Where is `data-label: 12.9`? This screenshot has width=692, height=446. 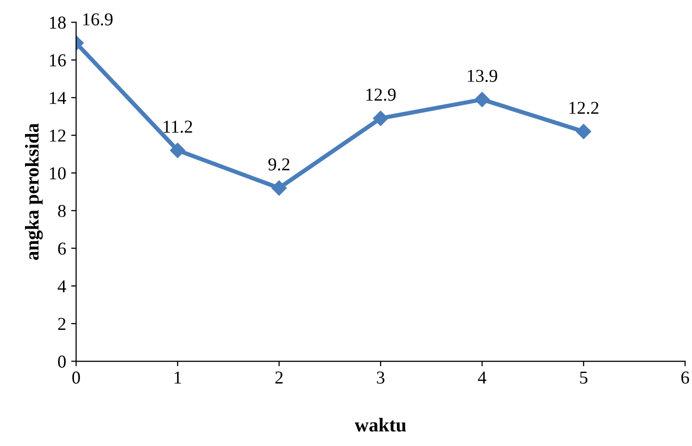 data-label: 12.9 is located at coordinates (381, 94).